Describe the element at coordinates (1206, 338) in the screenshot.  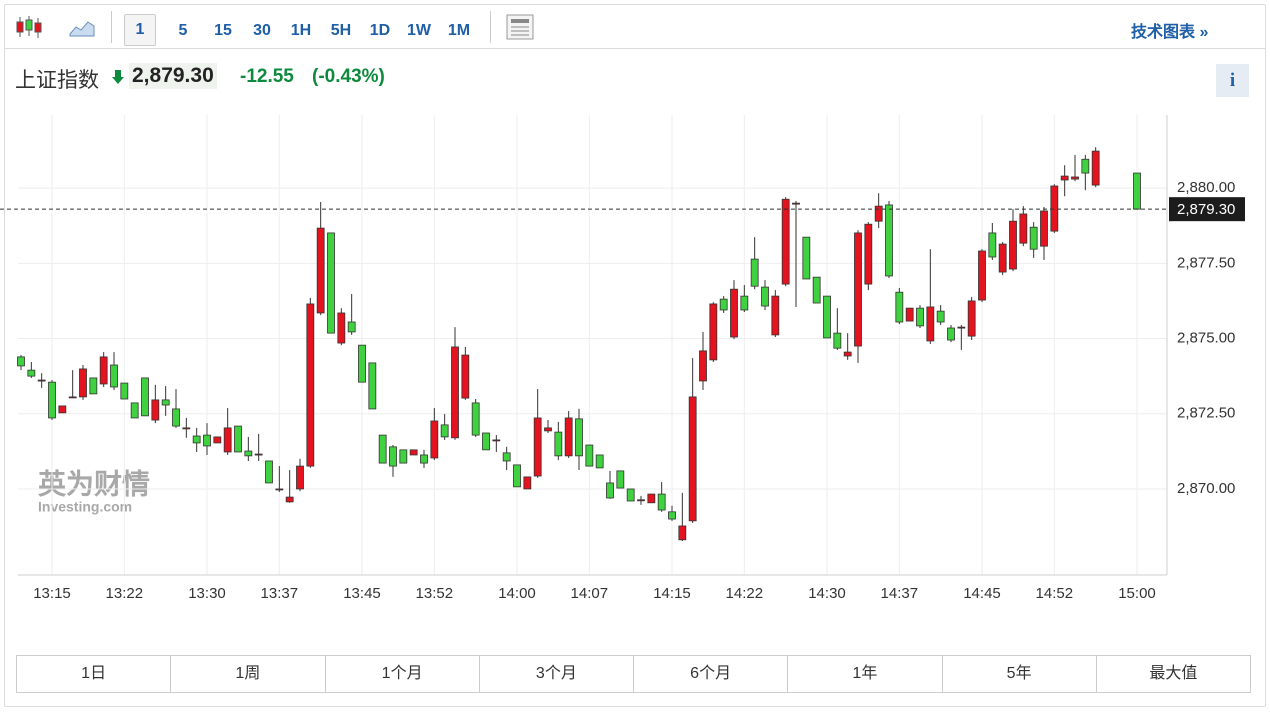
I see `y-tick-label: 2,875.00` at that location.